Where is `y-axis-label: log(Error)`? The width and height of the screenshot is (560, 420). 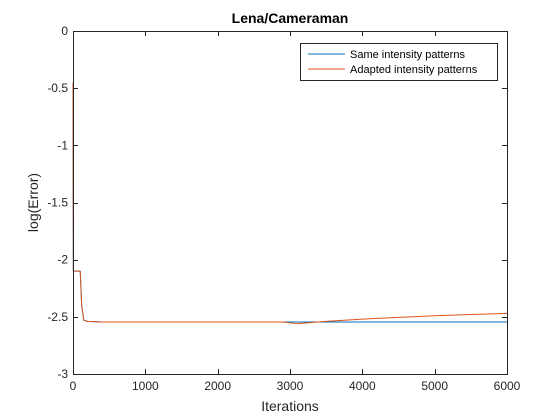
y-axis-label: log(Error) is located at coordinates (33, 202).